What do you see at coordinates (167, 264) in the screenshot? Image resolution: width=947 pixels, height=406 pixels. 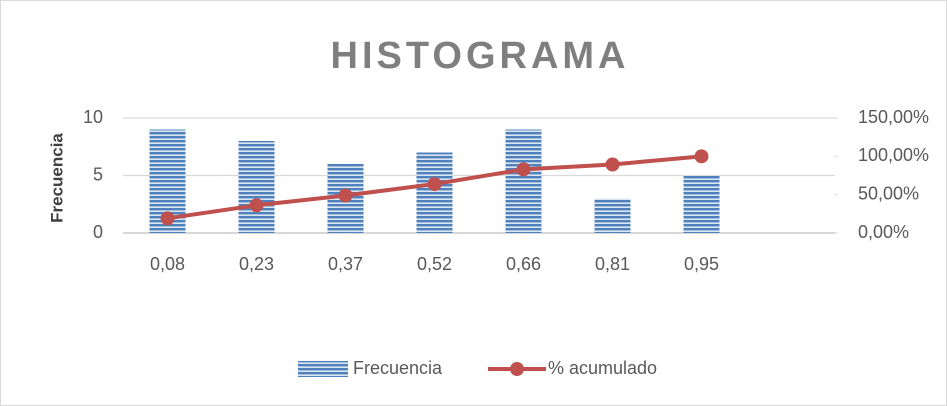 I see `x-tick-label: 0,08` at bounding box center [167, 264].